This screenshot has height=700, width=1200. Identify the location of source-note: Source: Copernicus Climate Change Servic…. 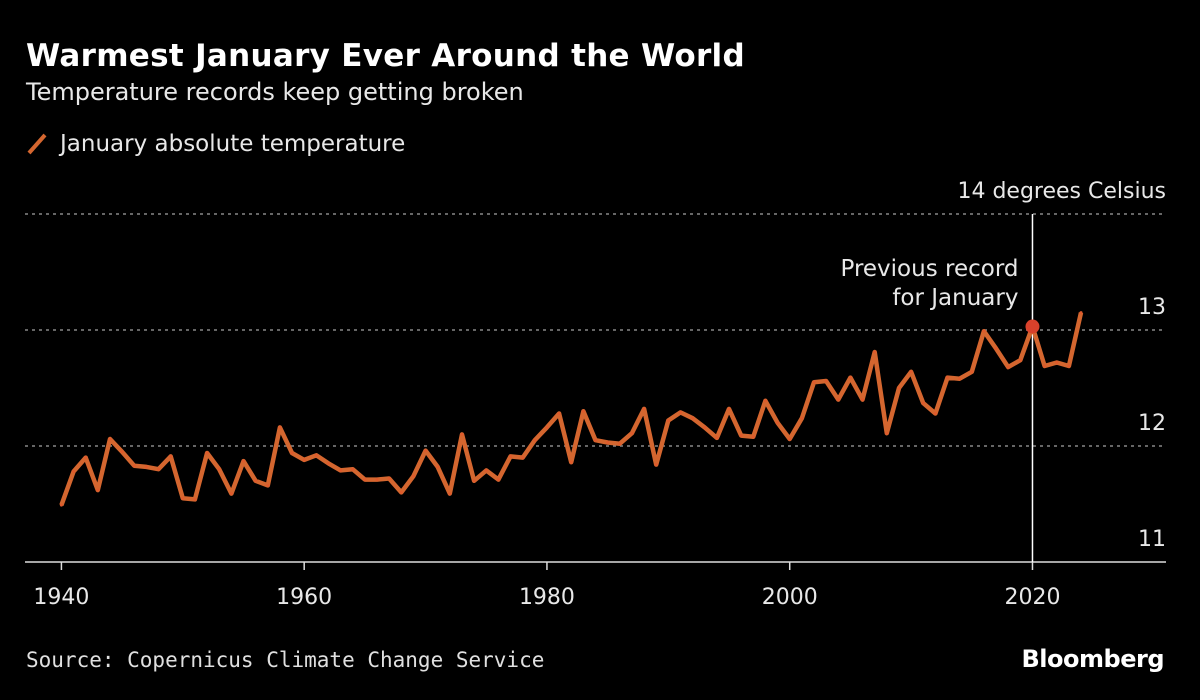
(285, 660).